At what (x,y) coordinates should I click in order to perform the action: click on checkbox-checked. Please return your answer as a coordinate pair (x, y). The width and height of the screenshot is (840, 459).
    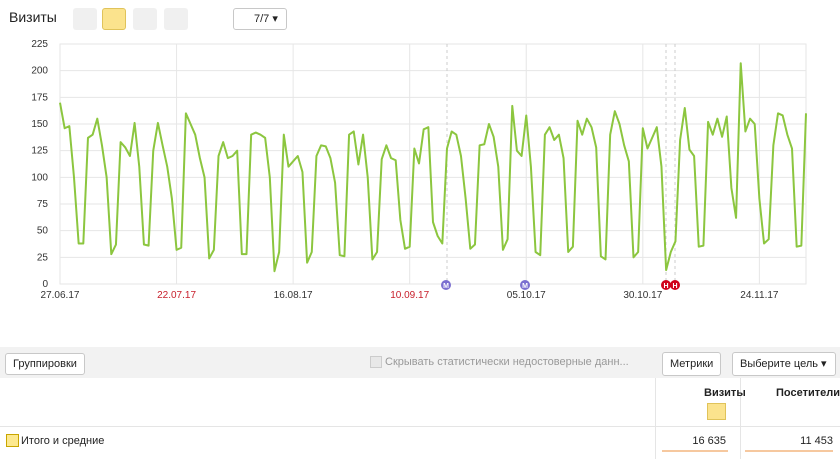
    Looking at the image, I should click on (12, 440).